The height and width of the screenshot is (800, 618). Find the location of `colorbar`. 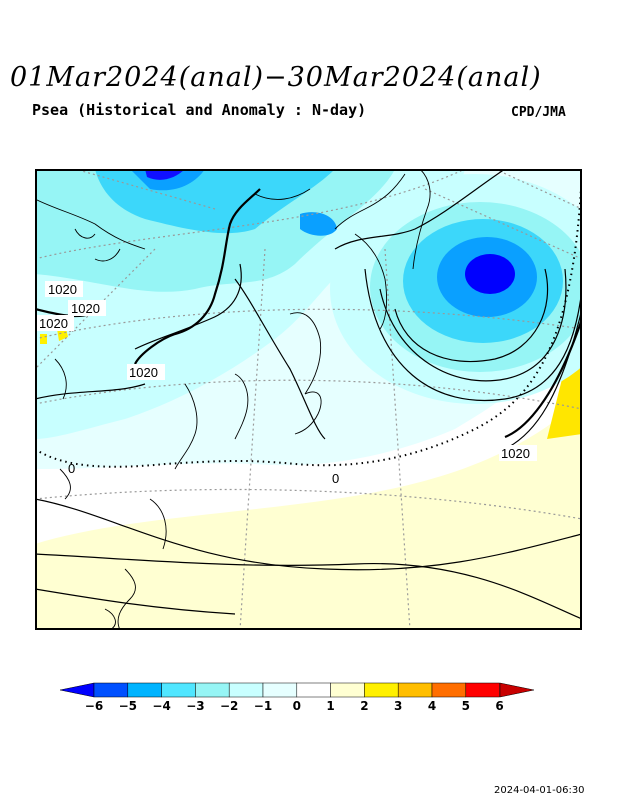

colorbar is located at coordinates (297, 690).